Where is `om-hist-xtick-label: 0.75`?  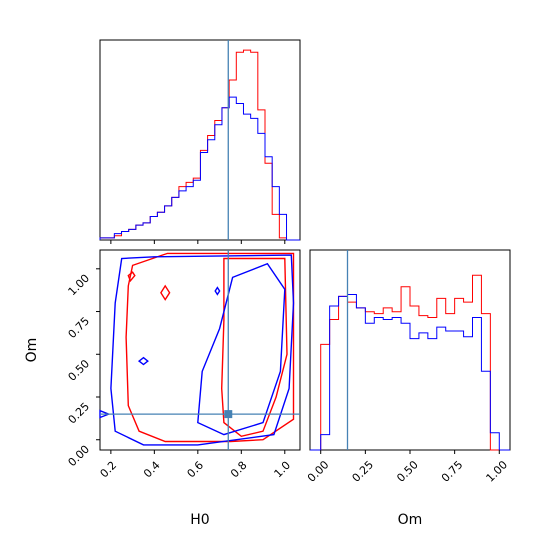 om-hist-xtick-label: 0.75 is located at coordinates (452, 471).